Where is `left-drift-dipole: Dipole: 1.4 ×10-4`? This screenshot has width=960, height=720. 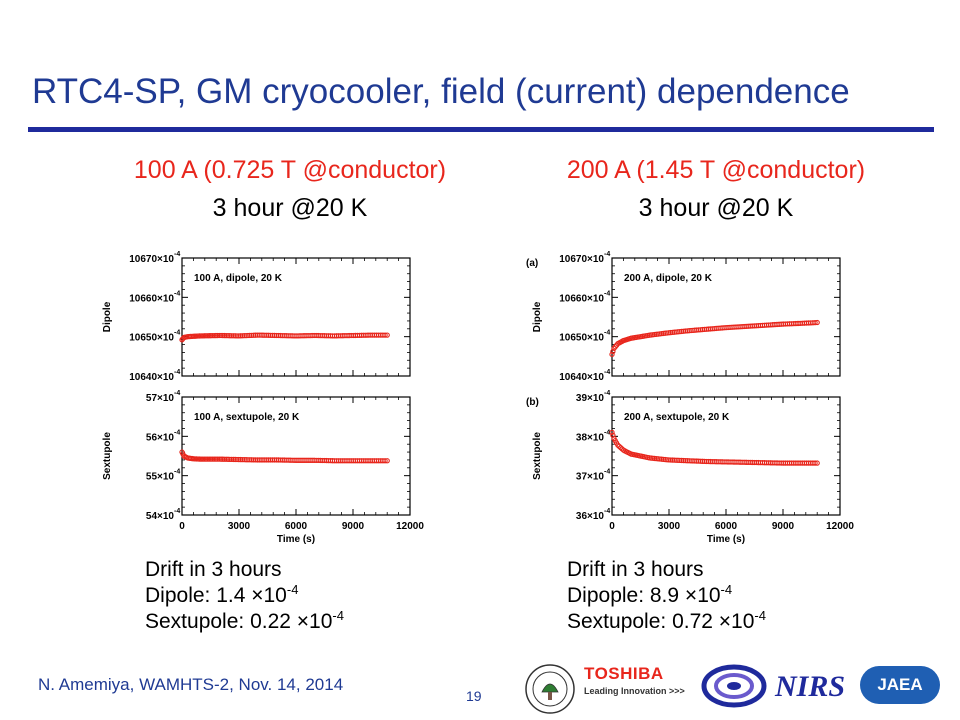
left-drift-dipole: Dipole: 1.4 ×10-4 is located at coordinates (222, 594).